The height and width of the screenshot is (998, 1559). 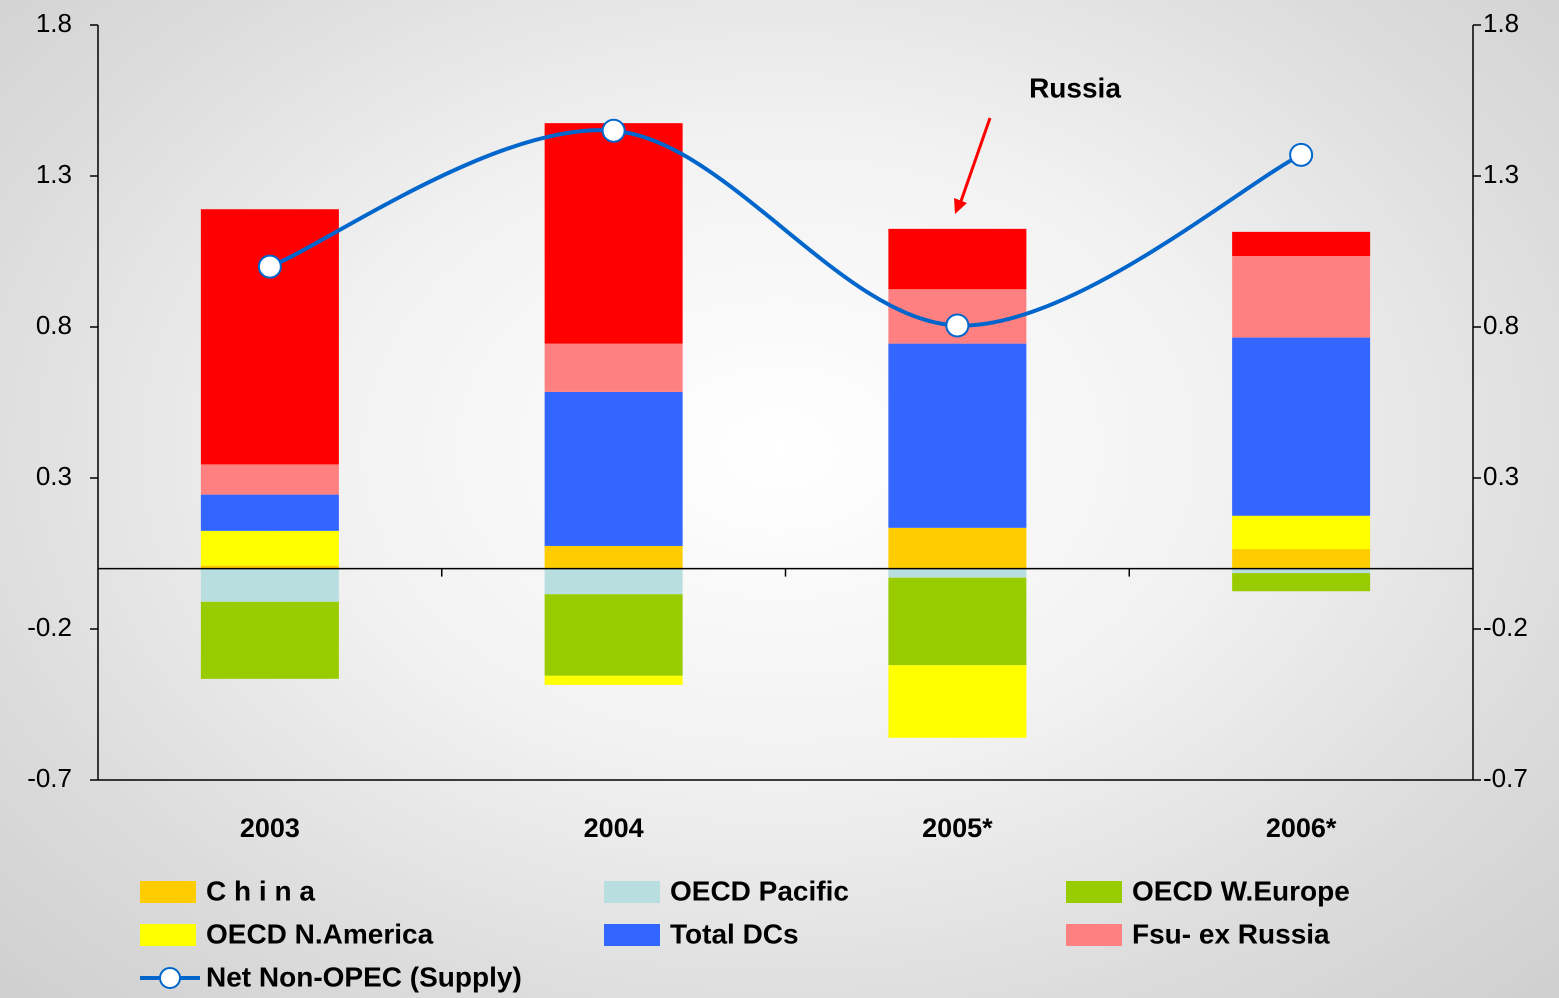 I want to click on y-tick-label: -0.7, so click(x=49, y=778).